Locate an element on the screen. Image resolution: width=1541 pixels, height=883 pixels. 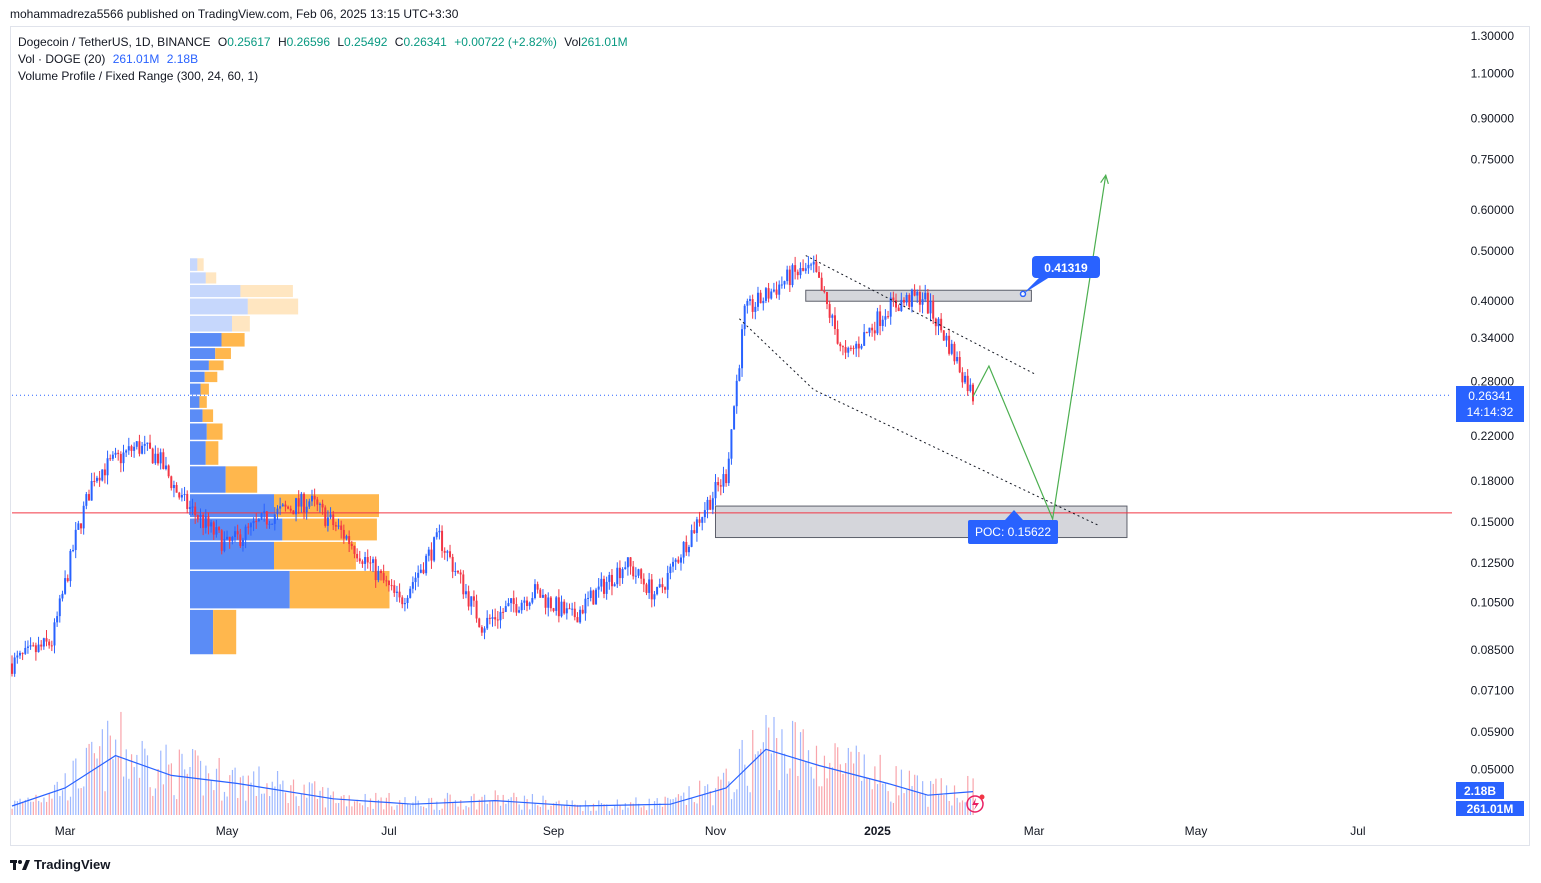
tradingview-logo: TradingView is located at coordinates (60, 864).